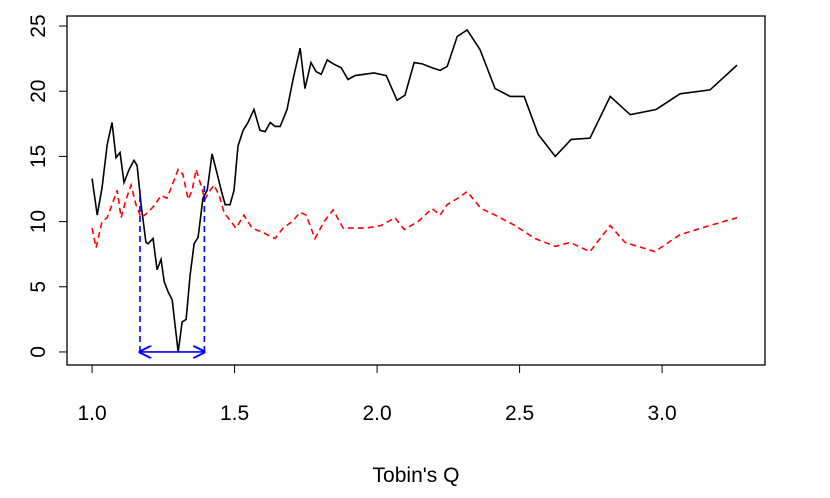  What do you see at coordinates (416, 475) in the screenshot?
I see `x-axis-label: Tobin's Q` at bounding box center [416, 475].